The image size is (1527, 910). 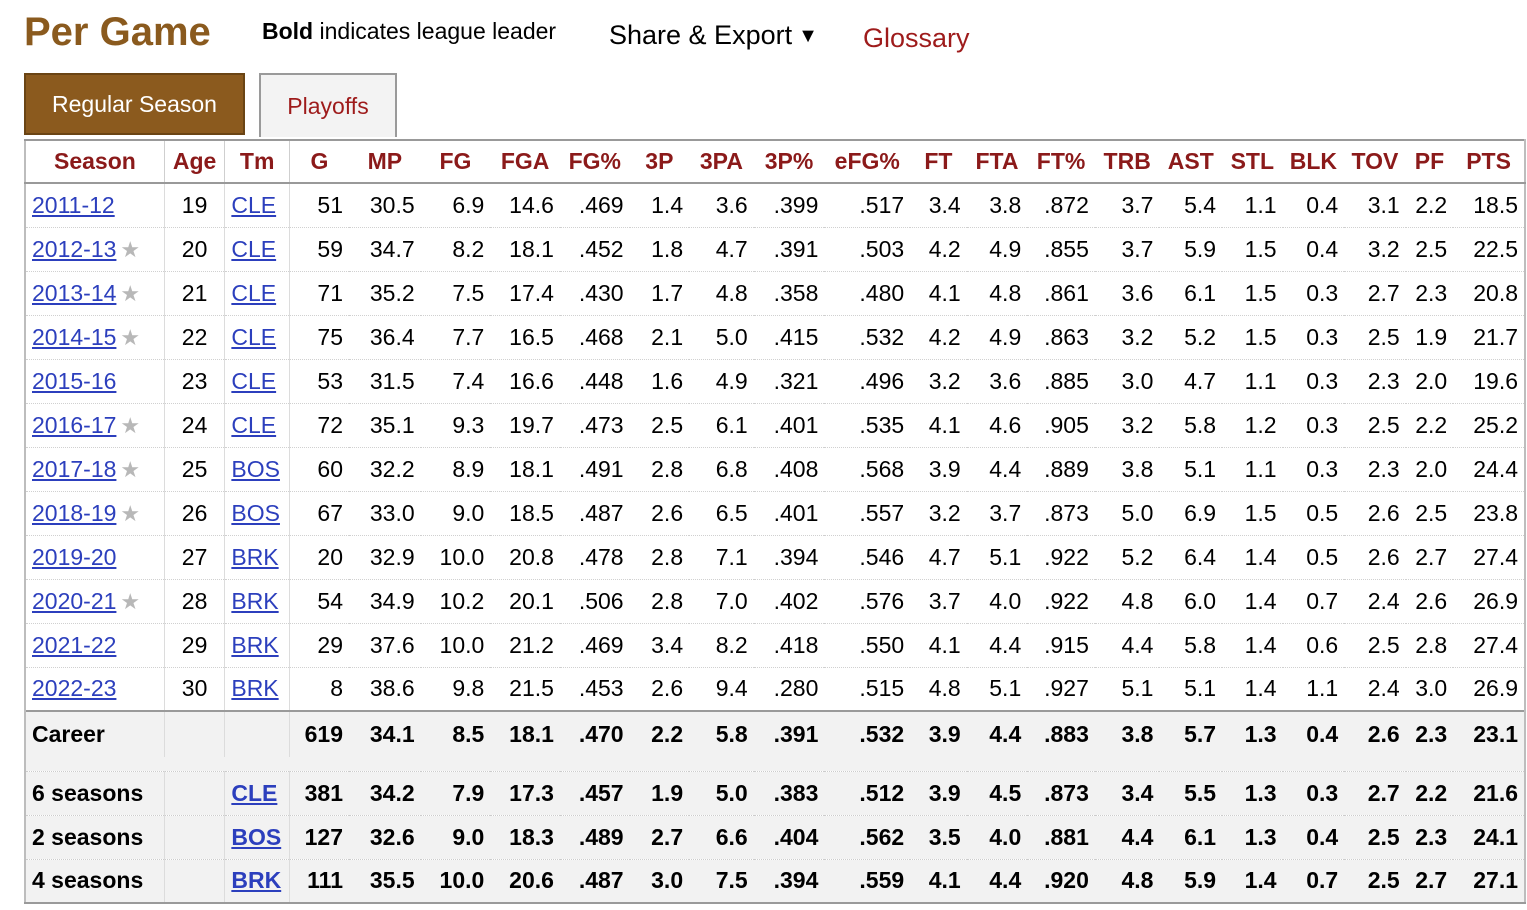 I want to click on tab-playoffs: Playoffs, so click(x=328, y=105).